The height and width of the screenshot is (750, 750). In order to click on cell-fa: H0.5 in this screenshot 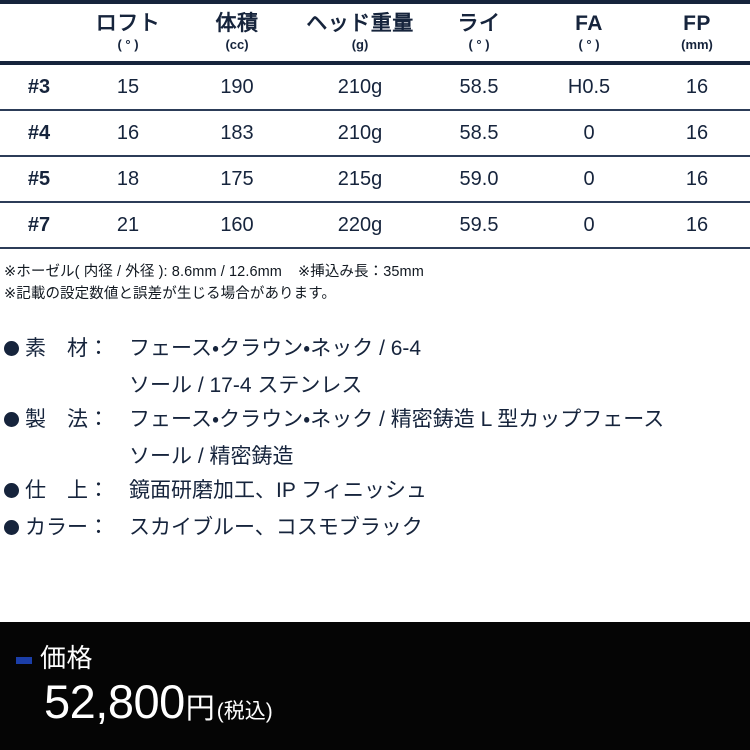, I will do `click(589, 87)`.